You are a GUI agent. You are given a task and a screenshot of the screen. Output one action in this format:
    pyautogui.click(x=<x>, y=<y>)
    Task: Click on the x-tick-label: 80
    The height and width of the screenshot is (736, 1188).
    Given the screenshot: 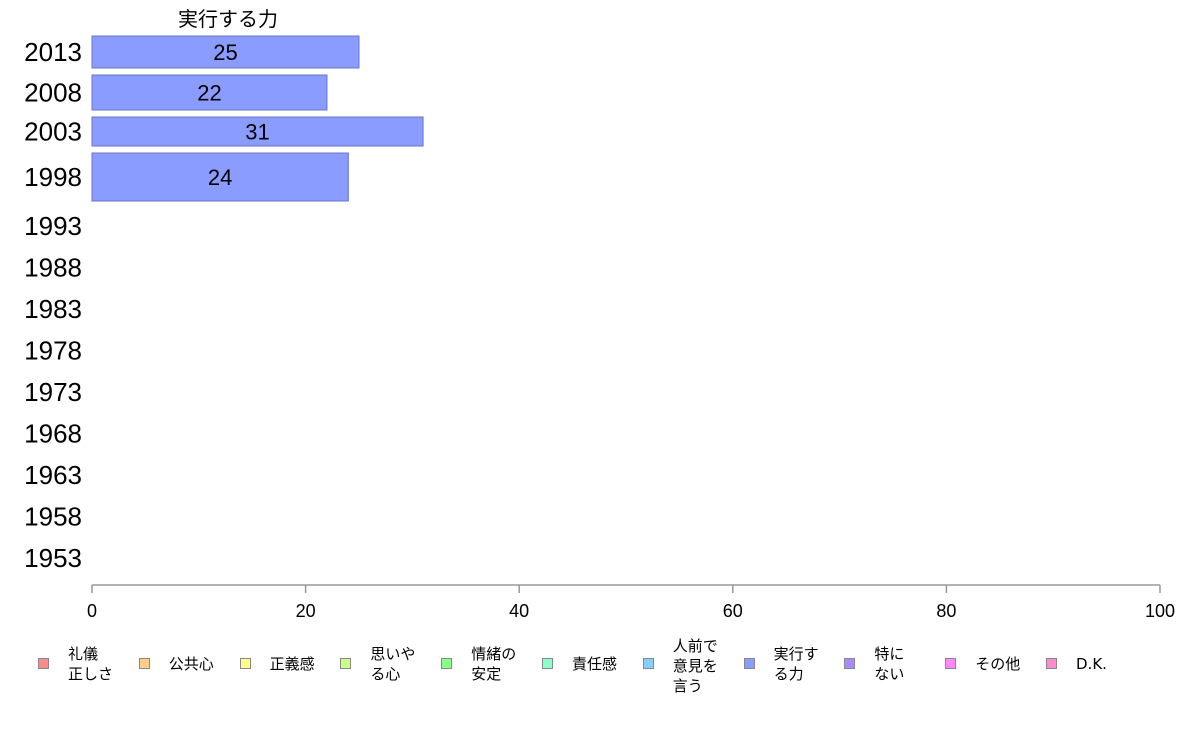 What is the action you would take?
    pyautogui.click(x=946, y=611)
    